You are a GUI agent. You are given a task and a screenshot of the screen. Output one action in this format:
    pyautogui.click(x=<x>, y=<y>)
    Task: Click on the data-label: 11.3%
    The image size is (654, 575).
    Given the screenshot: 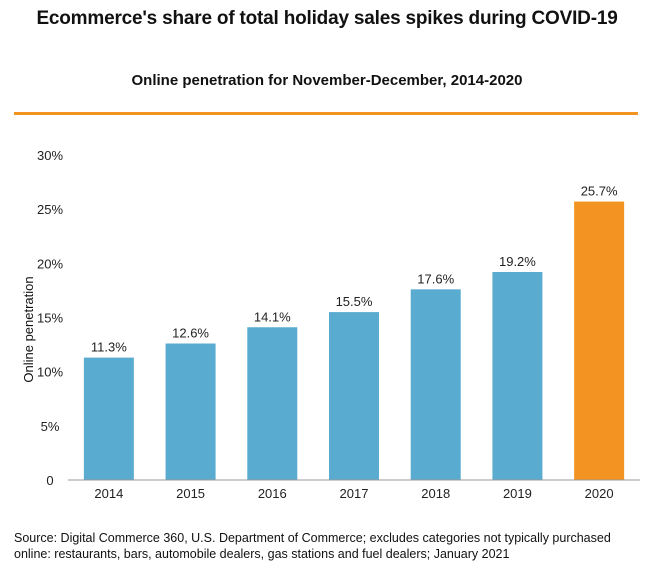 What is the action you would take?
    pyautogui.click(x=109, y=347)
    